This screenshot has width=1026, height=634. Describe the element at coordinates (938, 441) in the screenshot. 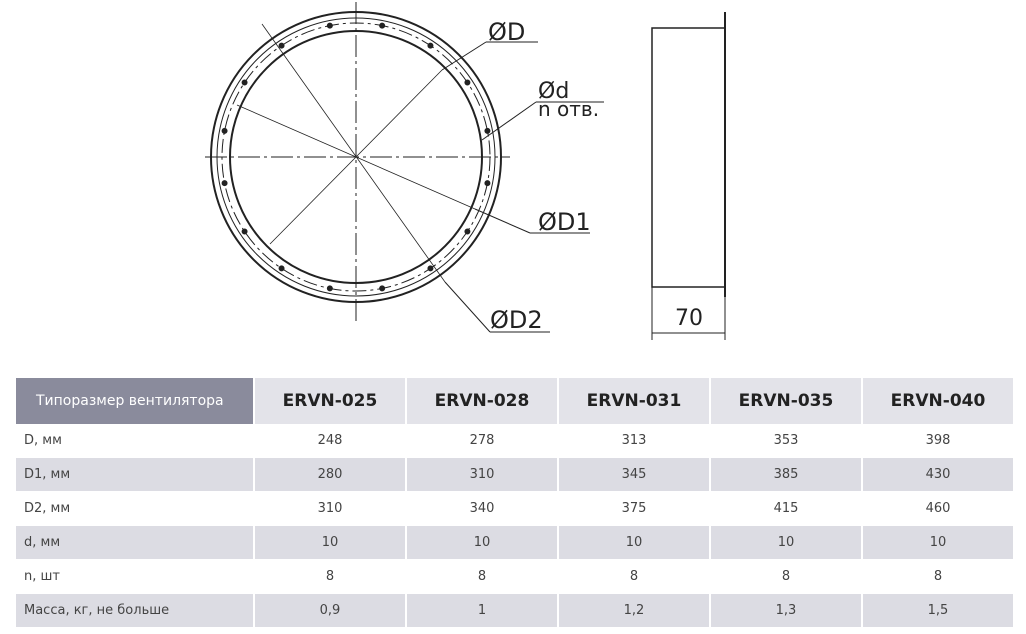

I see `value-cell: 398` at that location.